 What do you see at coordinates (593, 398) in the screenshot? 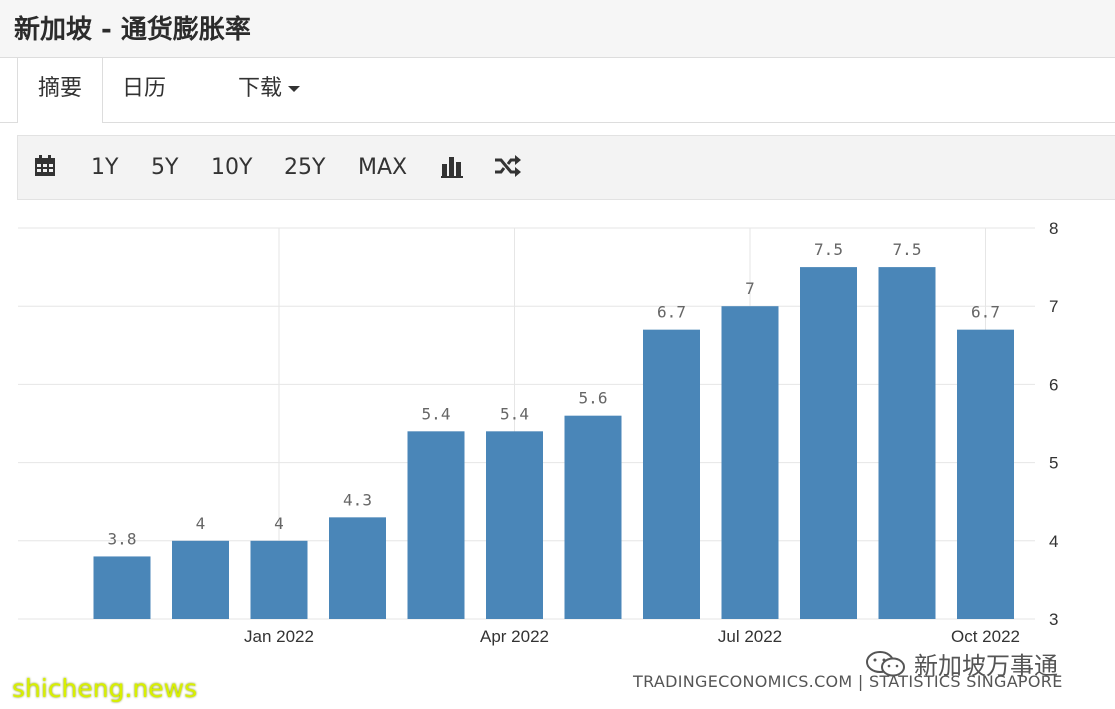
I see `data-label: 5.6` at bounding box center [593, 398].